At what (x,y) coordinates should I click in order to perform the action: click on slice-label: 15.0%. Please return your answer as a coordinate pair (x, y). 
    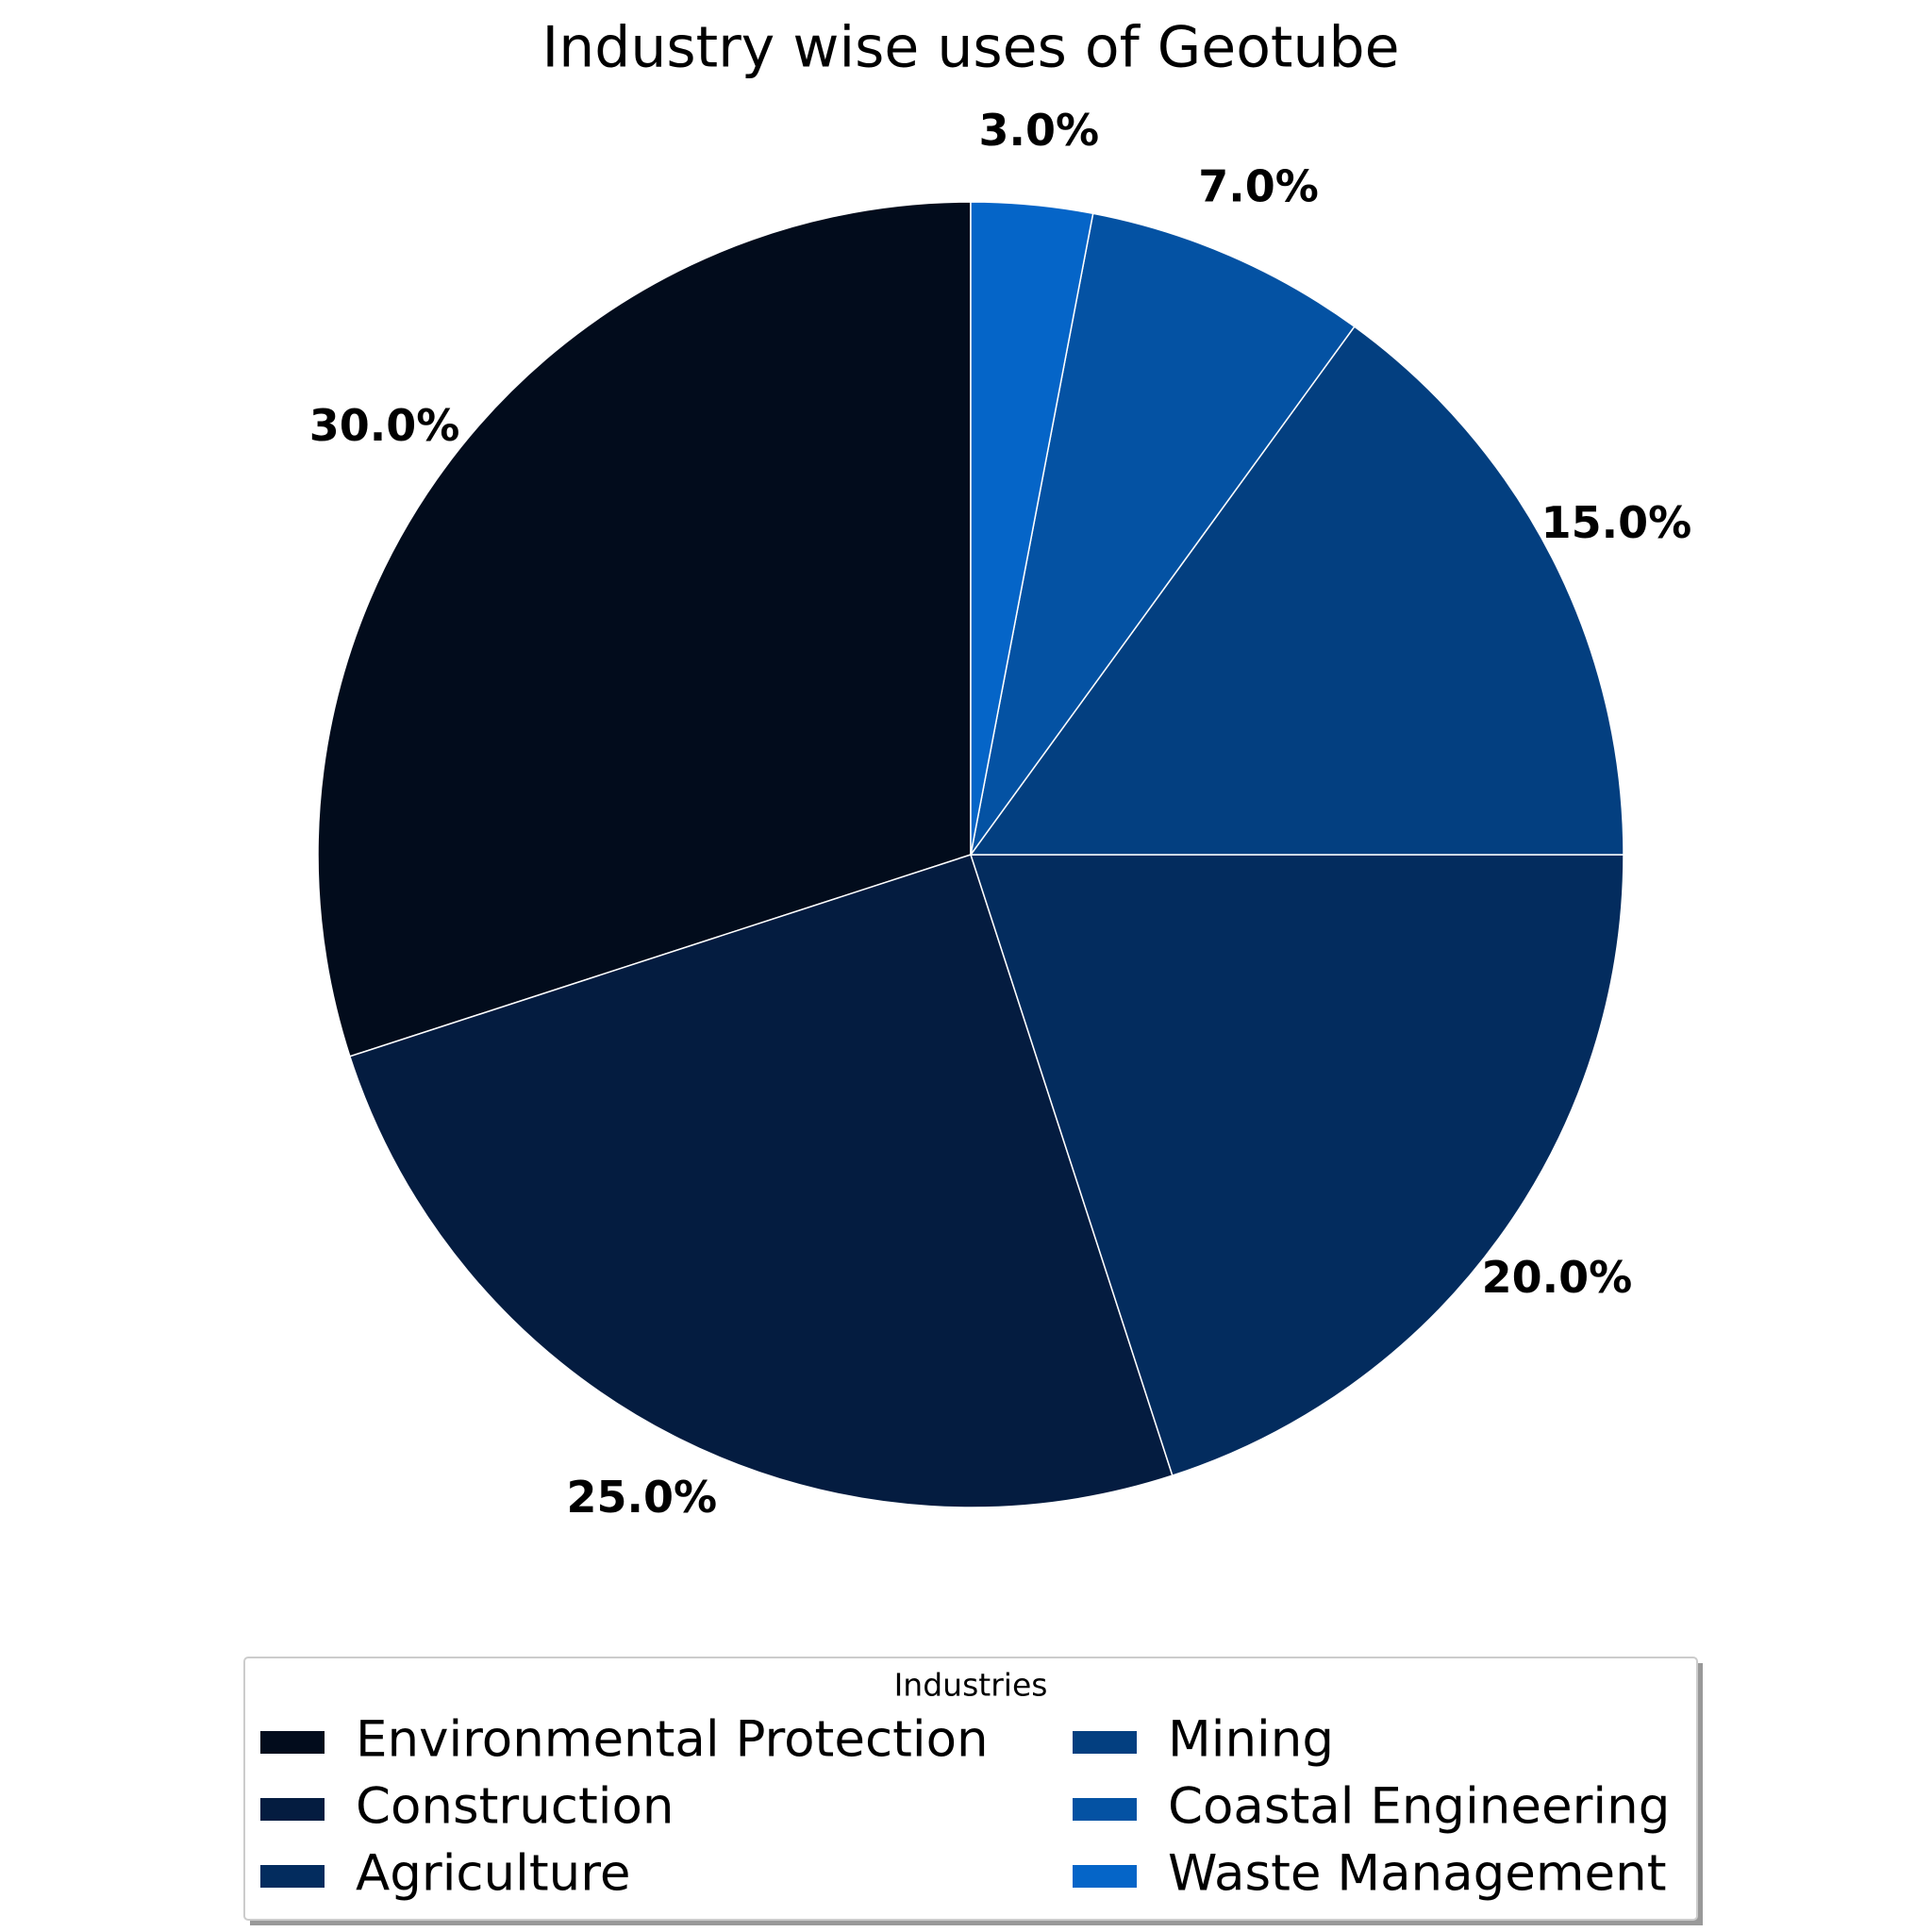
    Looking at the image, I should click on (1616, 523).